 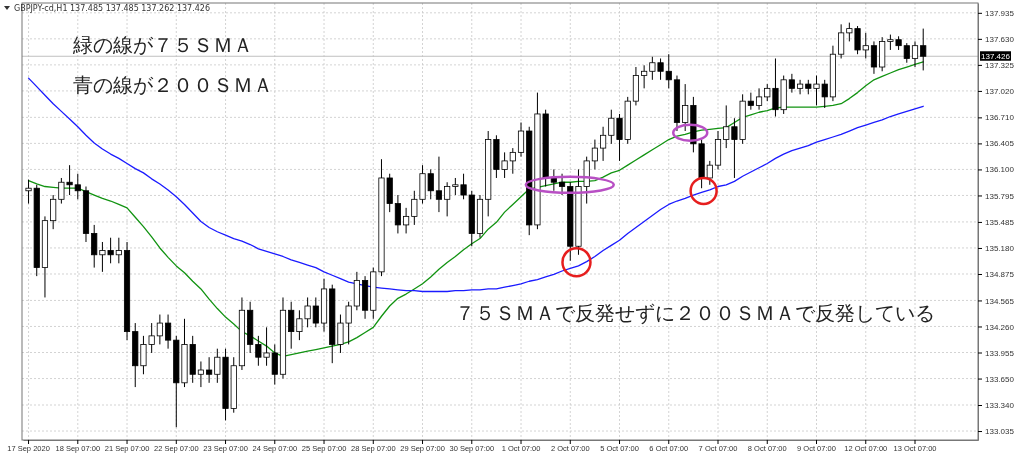 What do you see at coordinates (1000, 91) in the screenshot?
I see `y-tick-label: 137.020` at bounding box center [1000, 91].